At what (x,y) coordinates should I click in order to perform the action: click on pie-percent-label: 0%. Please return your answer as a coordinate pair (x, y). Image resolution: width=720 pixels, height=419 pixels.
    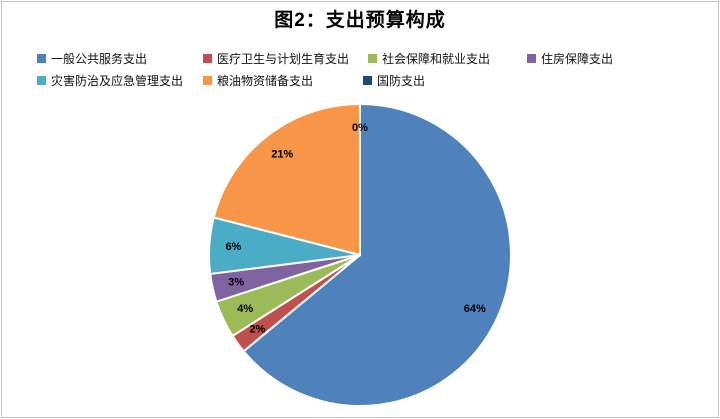
    Looking at the image, I should click on (360, 128).